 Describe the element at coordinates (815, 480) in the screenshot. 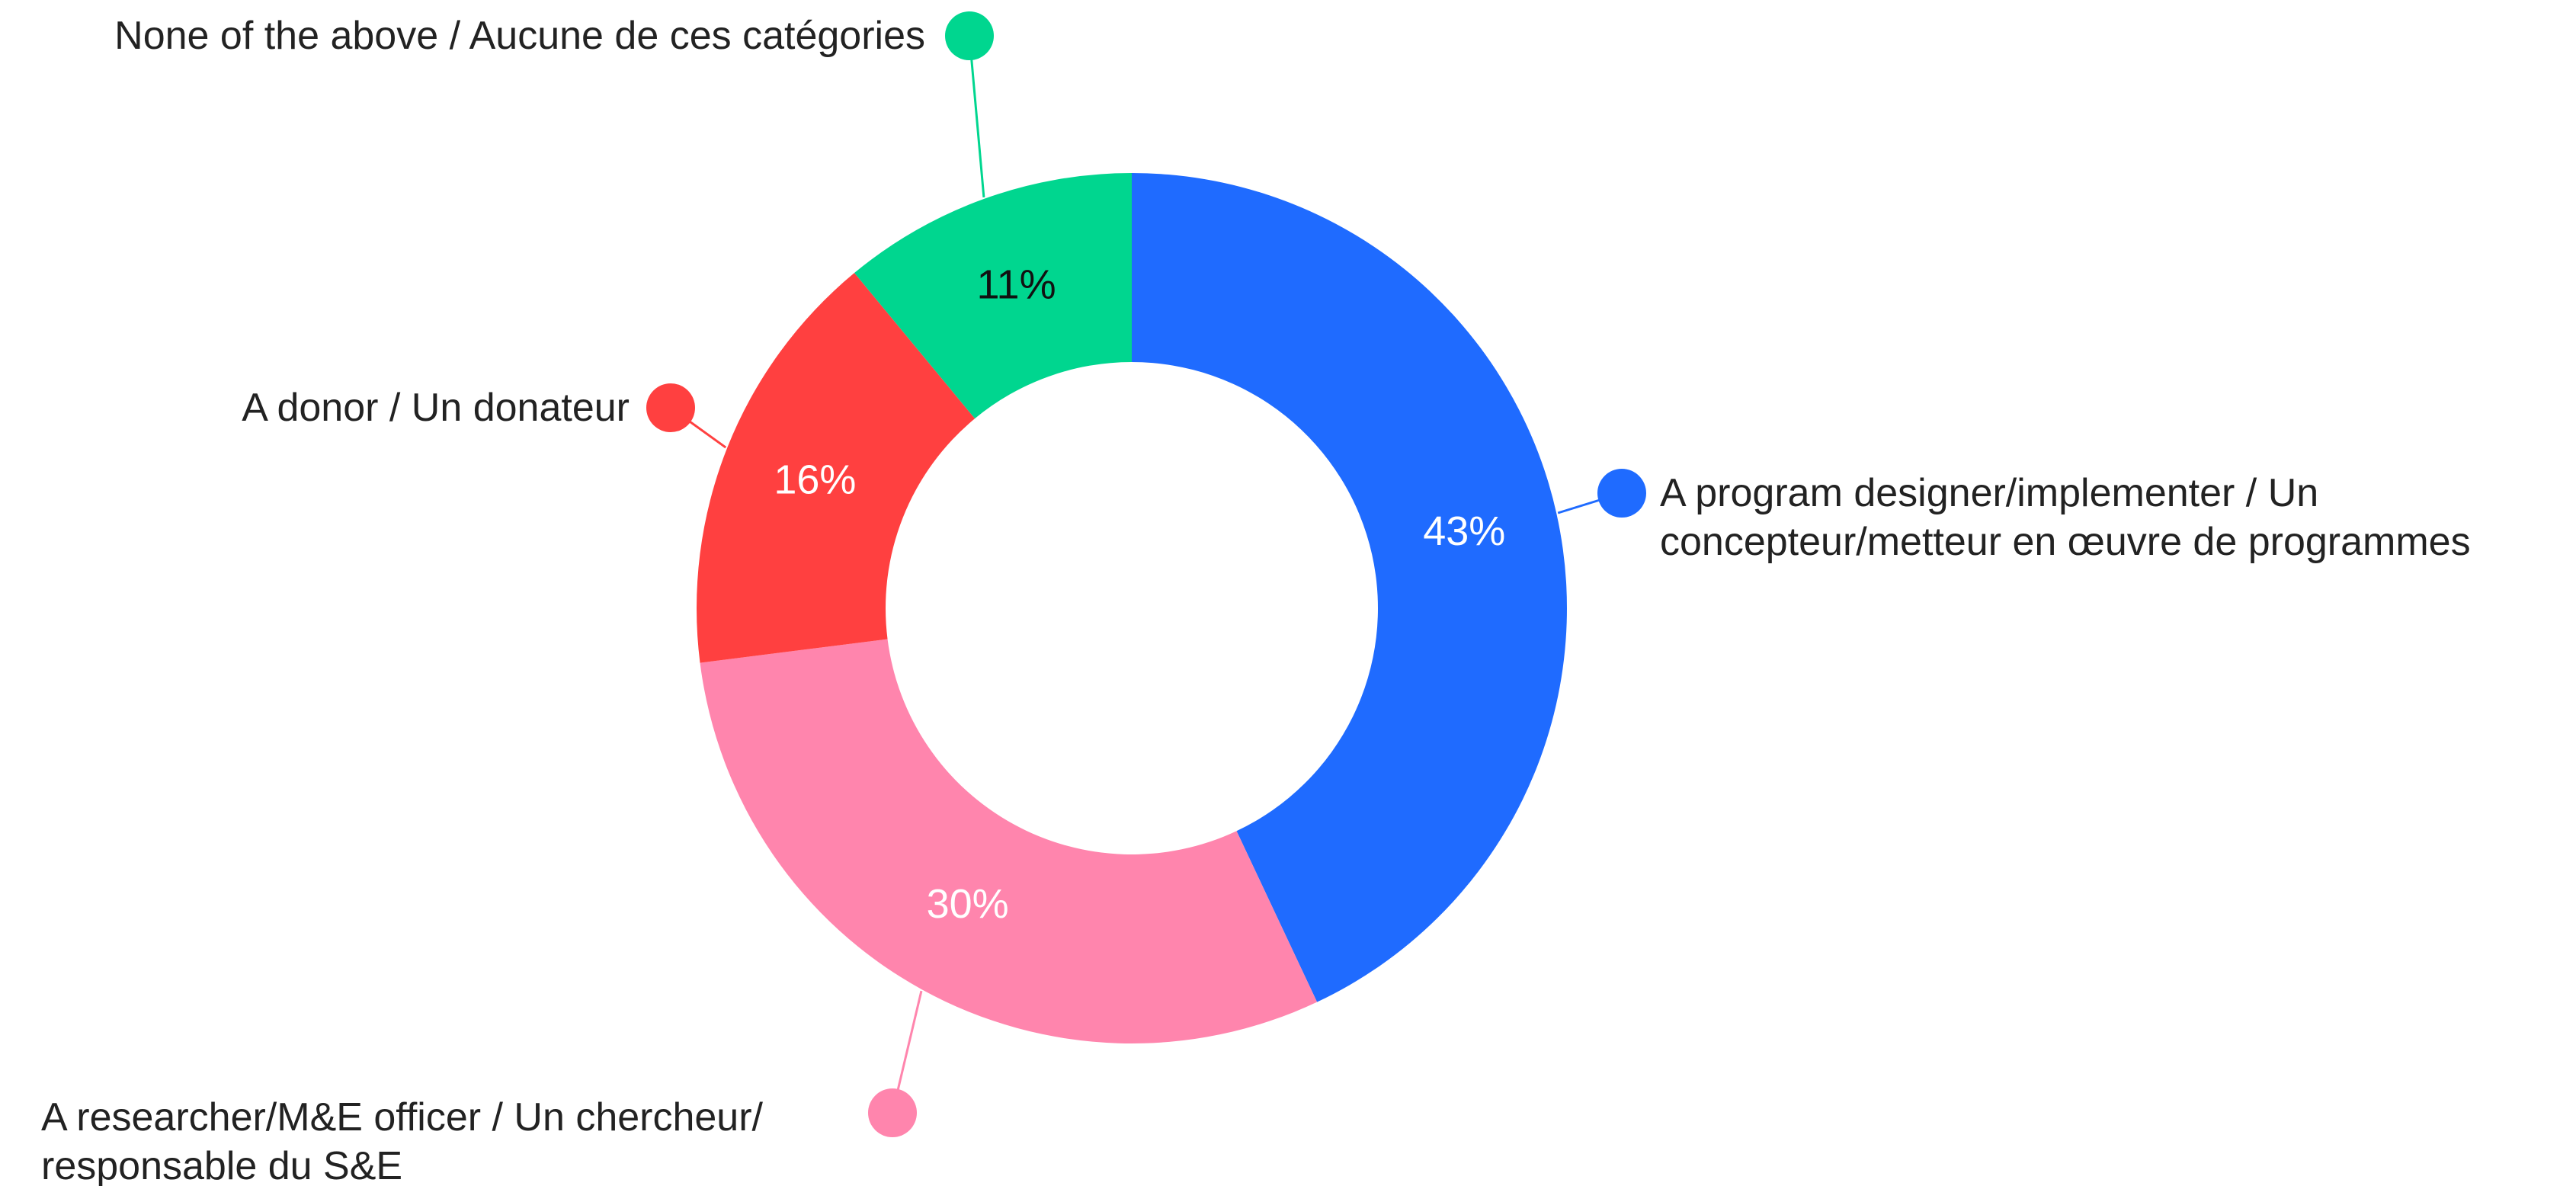

I see `data-label: 16%` at that location.